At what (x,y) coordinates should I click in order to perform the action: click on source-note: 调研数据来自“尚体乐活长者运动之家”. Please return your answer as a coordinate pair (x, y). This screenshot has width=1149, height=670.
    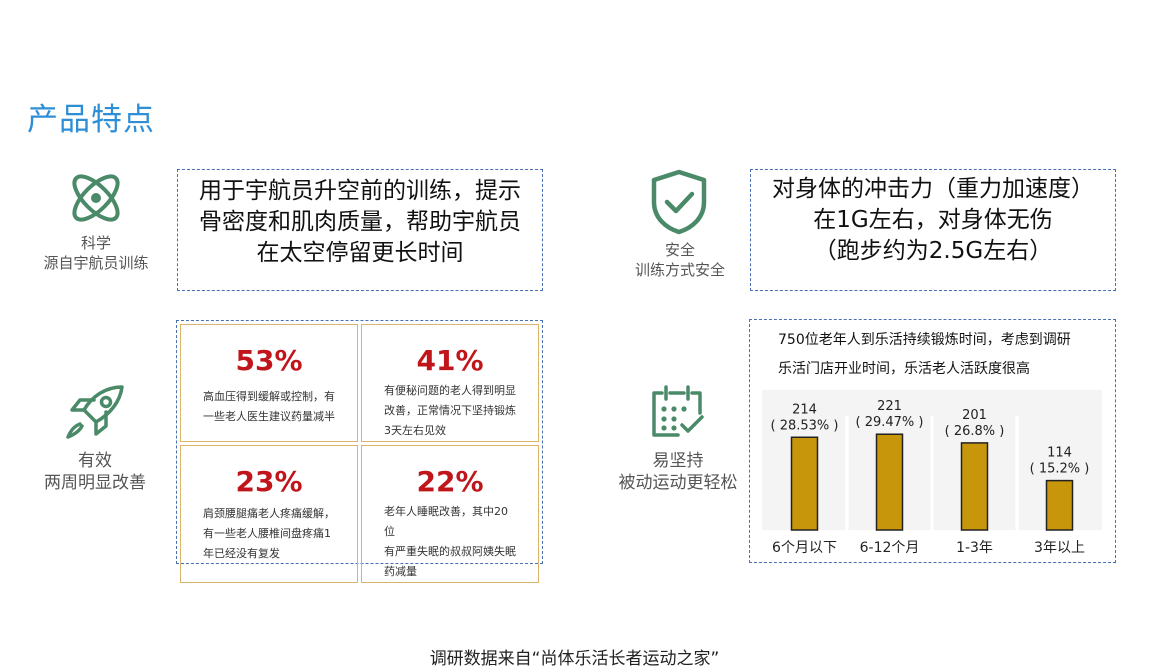
    Looking at the image, I should click on (574, 659).